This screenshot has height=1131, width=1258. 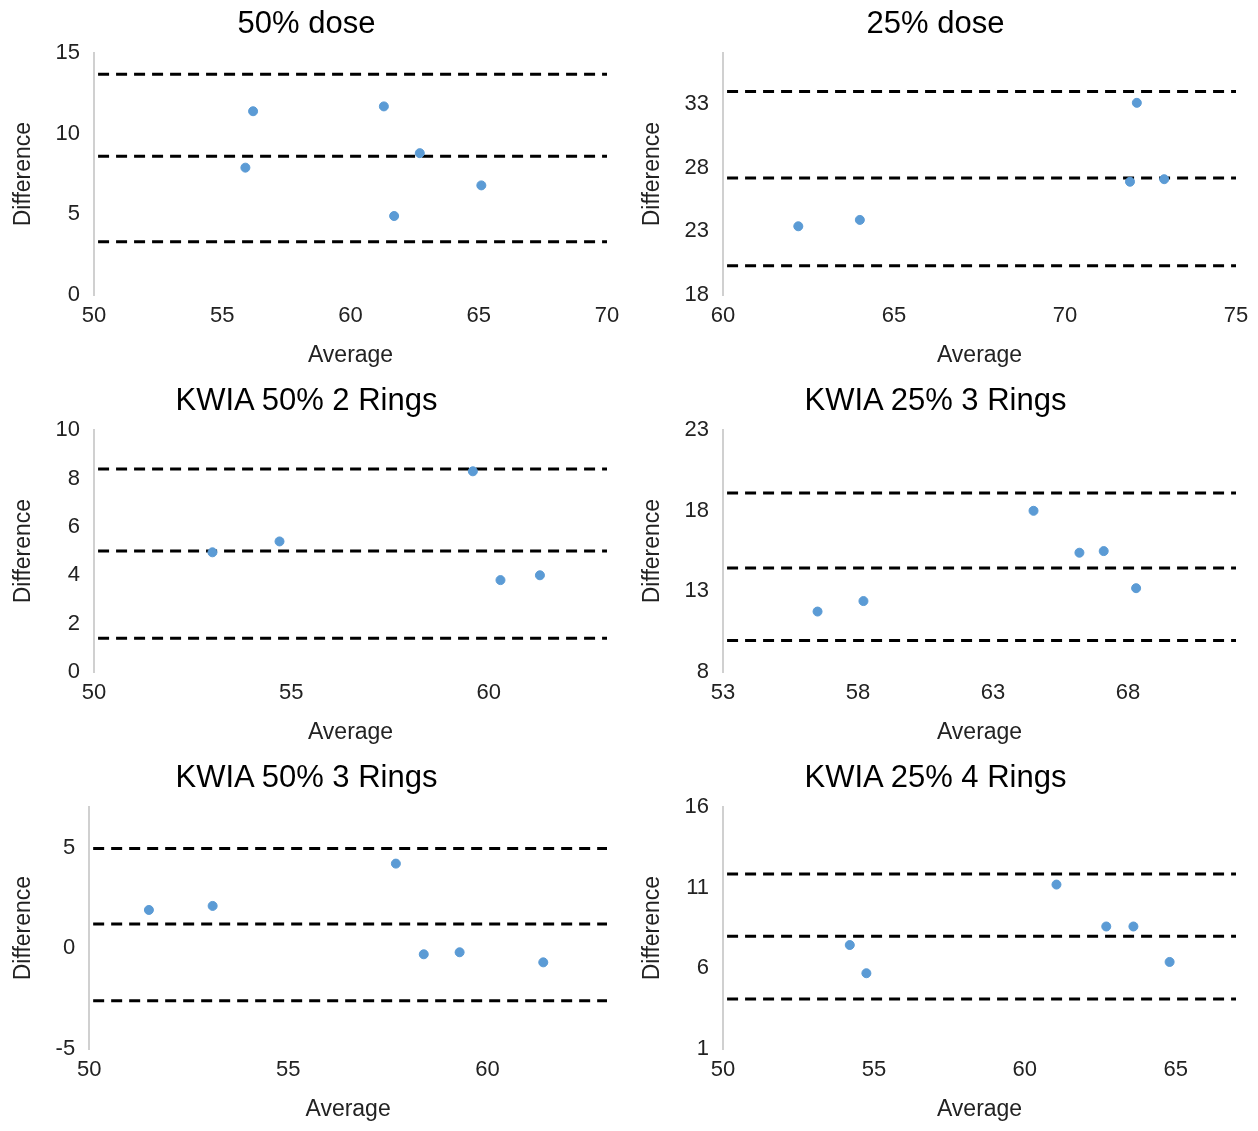 What do you see at coordinates (1128, 692) in the screenshot?
I see `x-tick-label: 68` at bounding box center [1128, 692].